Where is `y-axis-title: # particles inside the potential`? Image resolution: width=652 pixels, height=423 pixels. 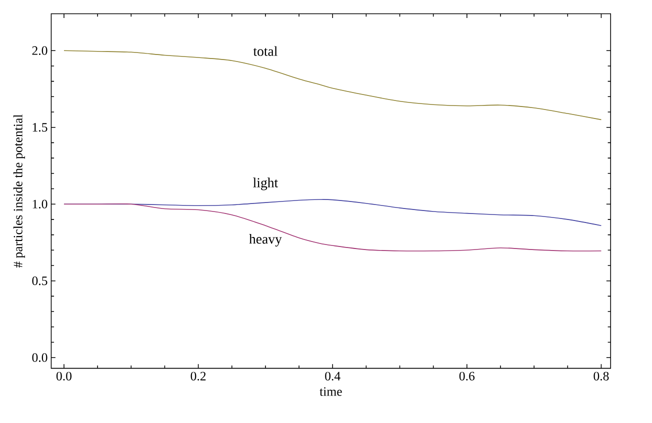
y-axis-title: # particles inside the potential is located at coordinates (19, 191).